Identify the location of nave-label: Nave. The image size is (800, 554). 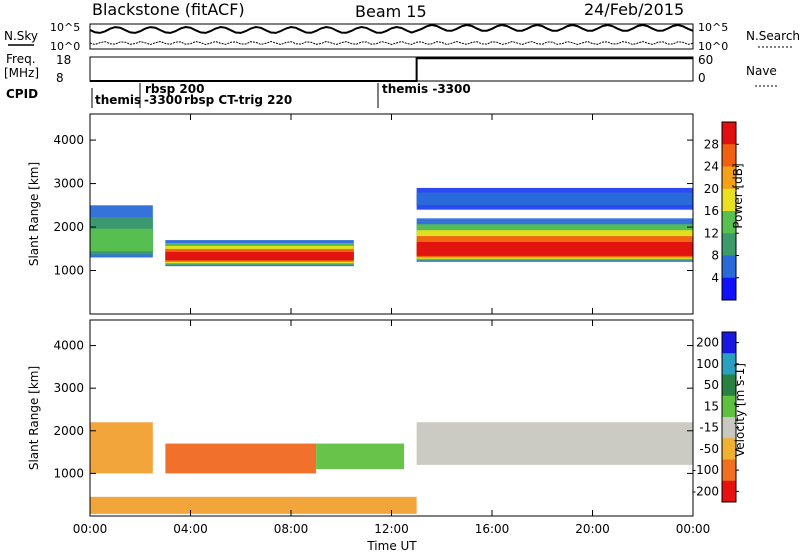
(761, 71).